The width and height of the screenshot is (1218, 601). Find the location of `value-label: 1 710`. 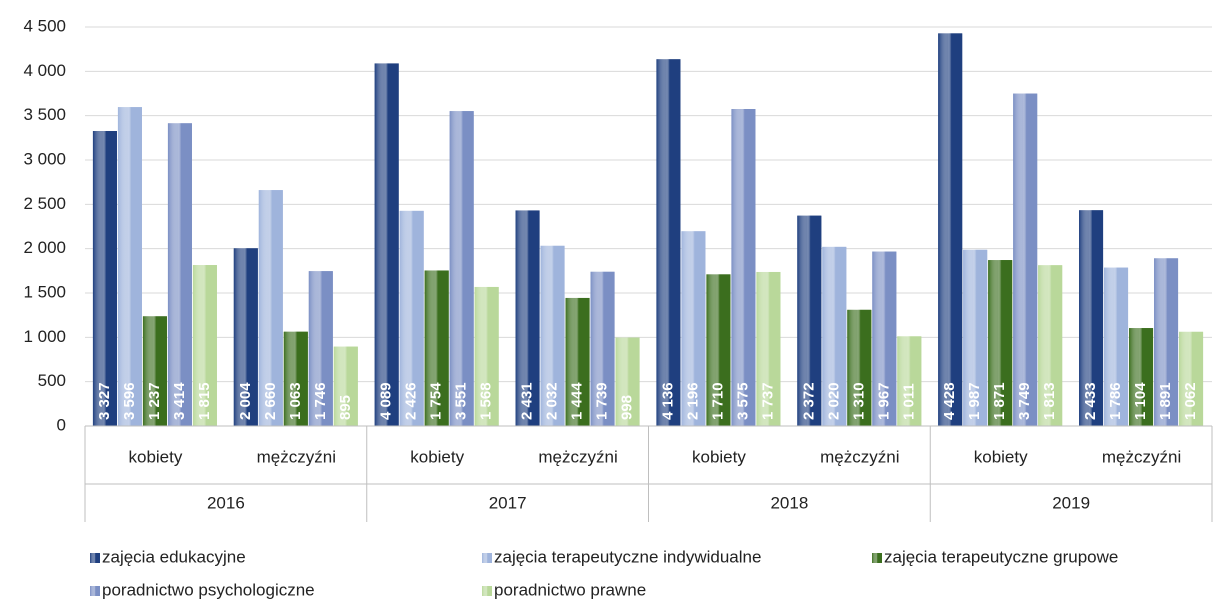

value-label: 1 710 is located at coordinates (717, 401).